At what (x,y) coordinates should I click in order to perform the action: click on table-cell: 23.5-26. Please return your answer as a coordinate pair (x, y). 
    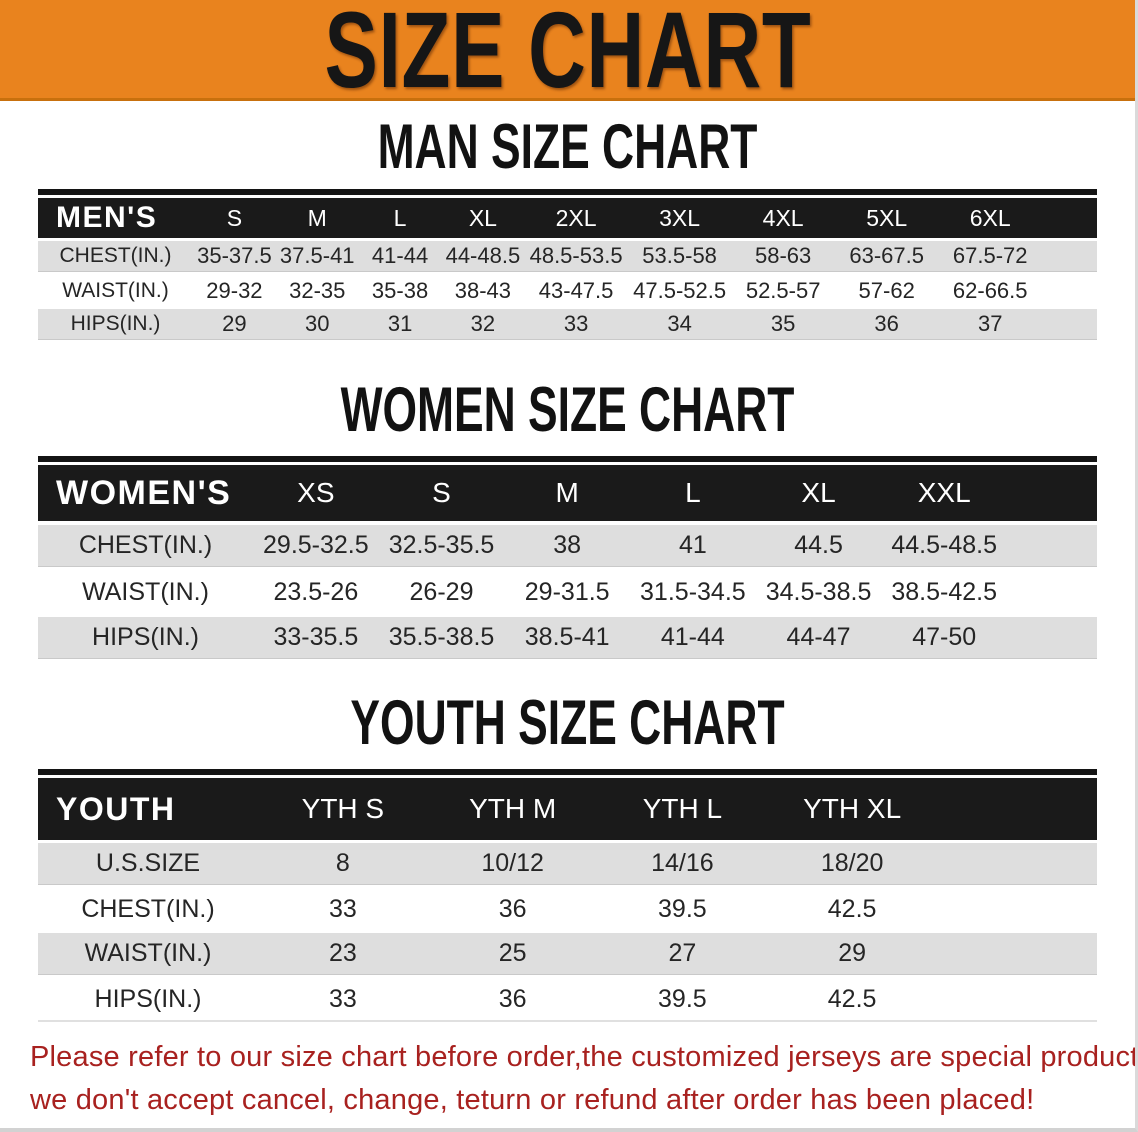
    Looking at the image, I should click on (316, 591).